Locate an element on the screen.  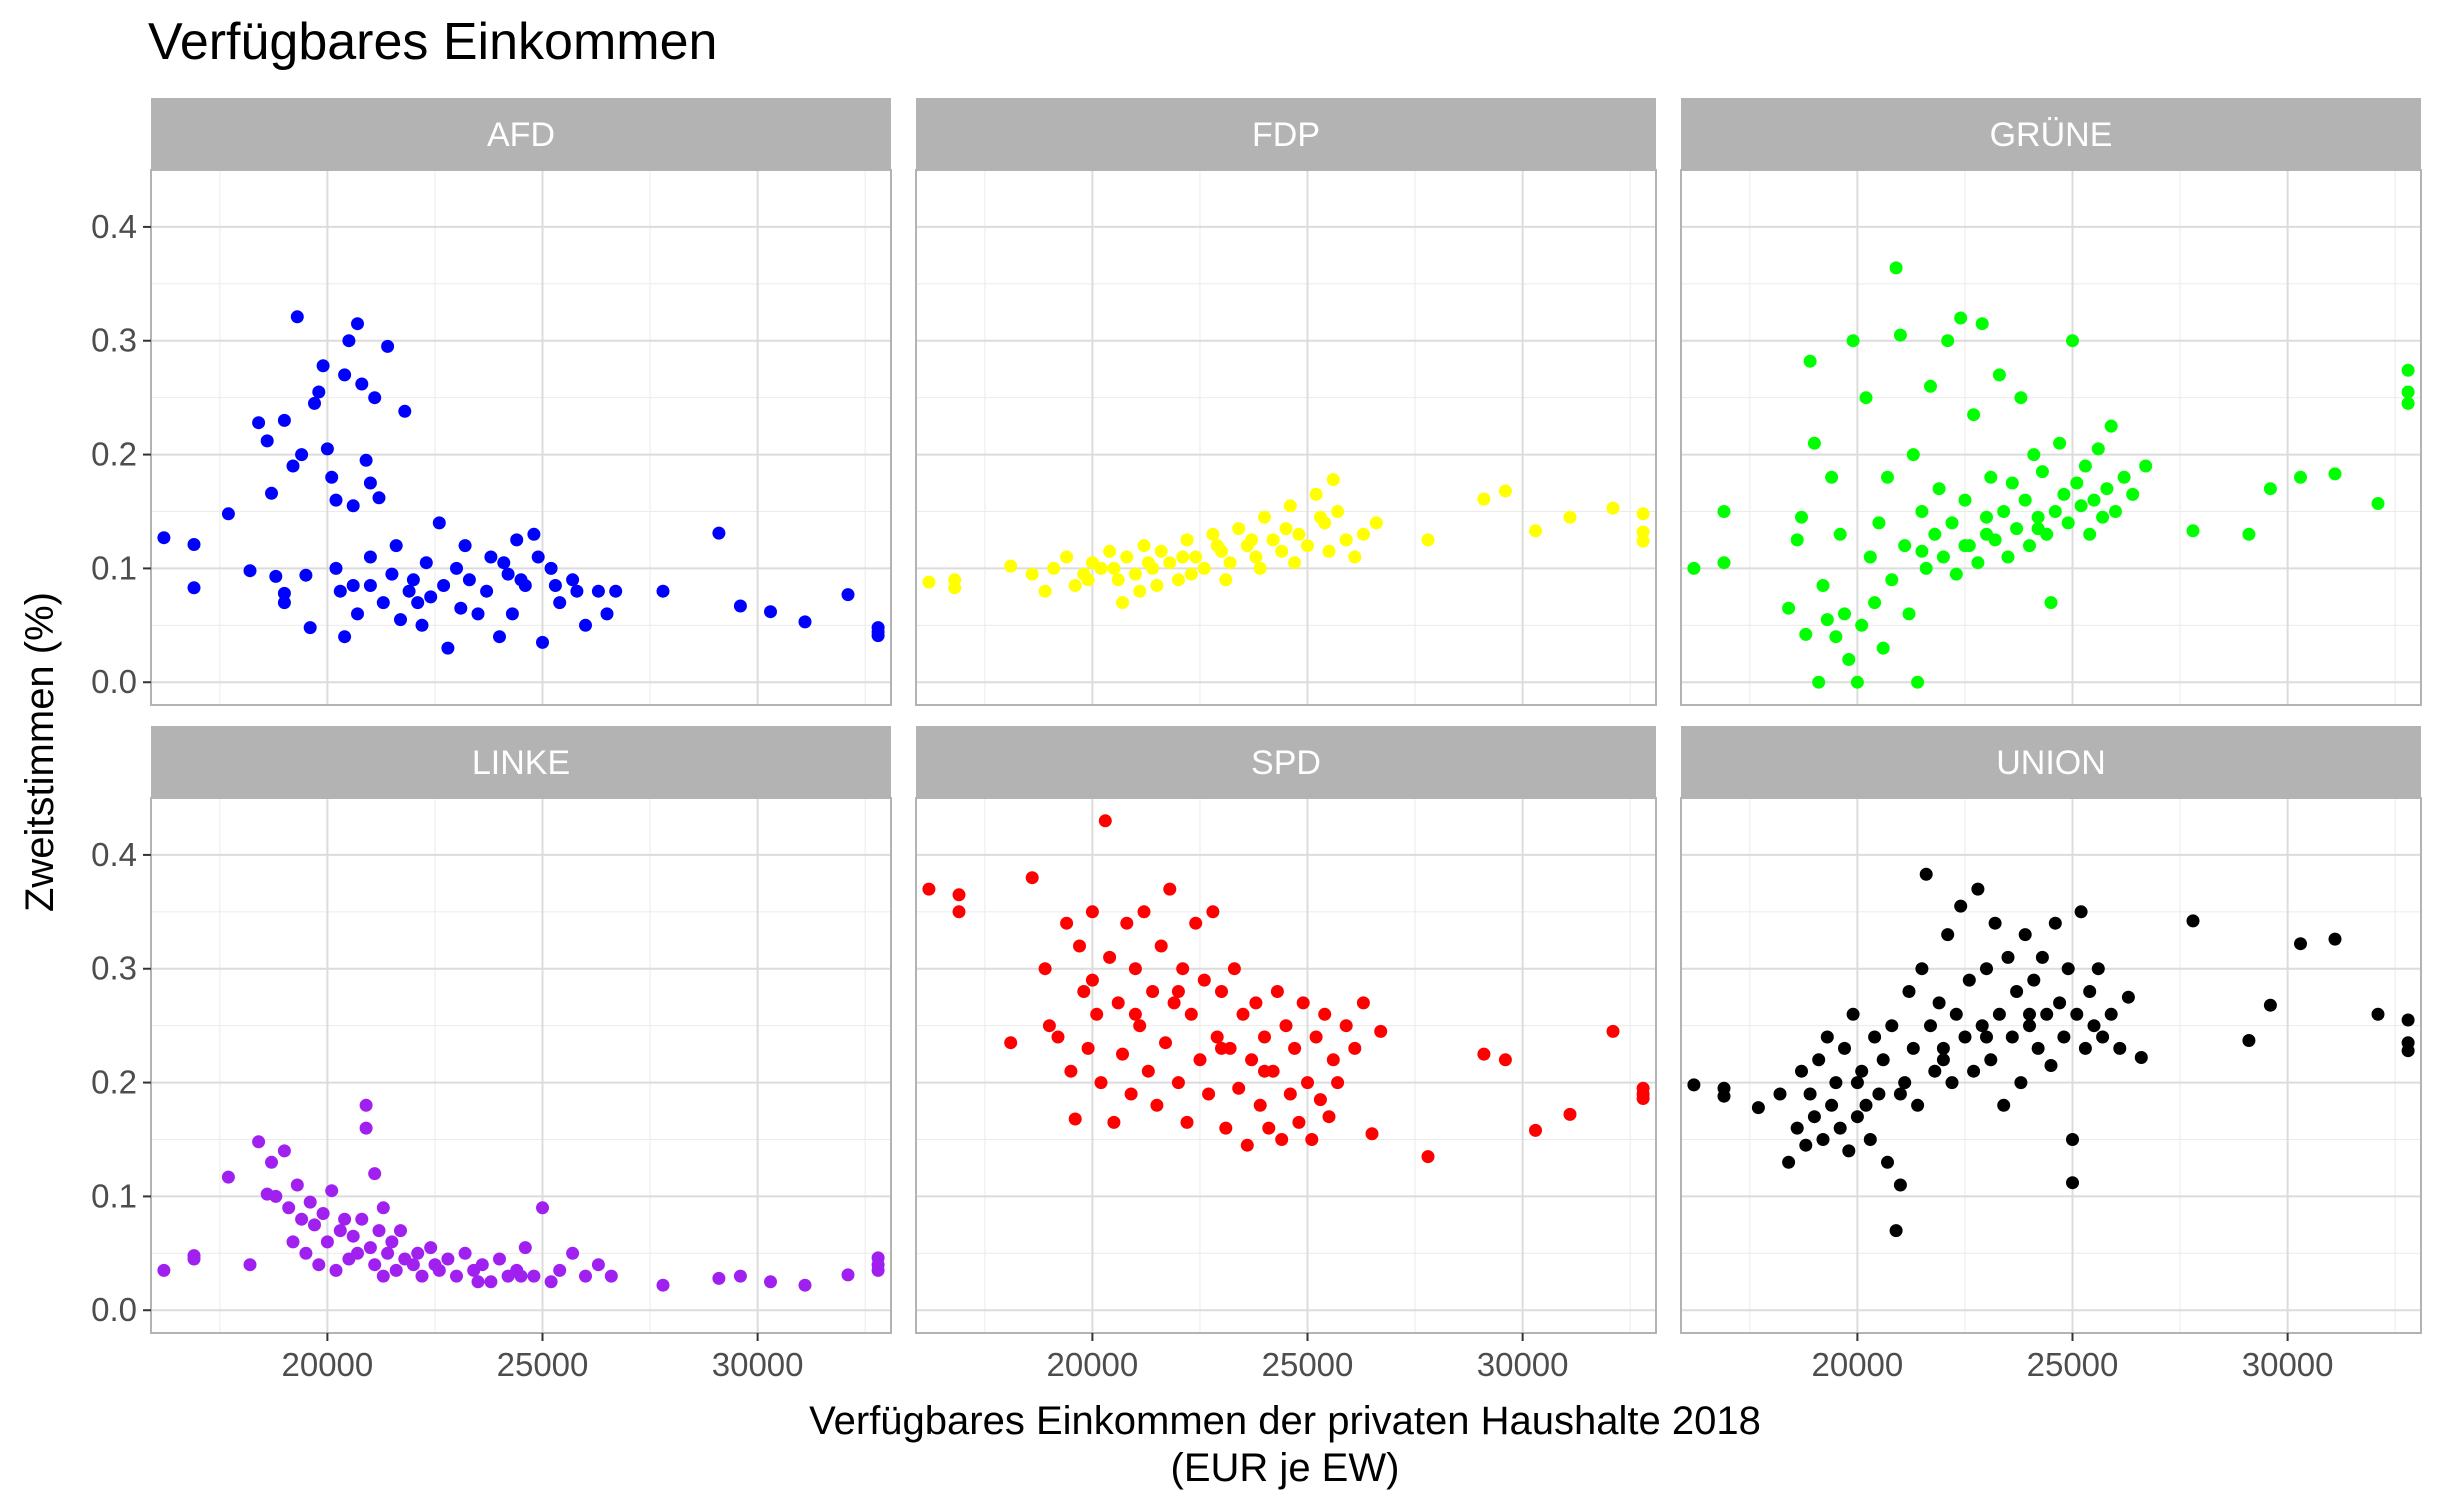
facet-strip-linke is located at coordinates (521, 762).